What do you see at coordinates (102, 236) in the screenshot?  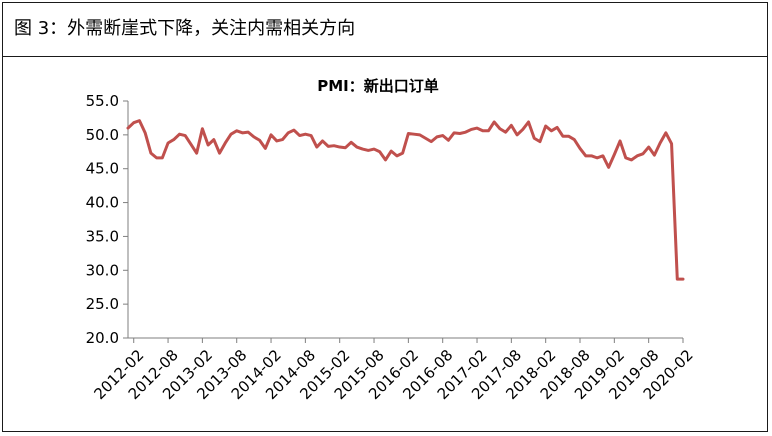 I see `y-tick-label: 35.0` at bounding box center [102, 236].